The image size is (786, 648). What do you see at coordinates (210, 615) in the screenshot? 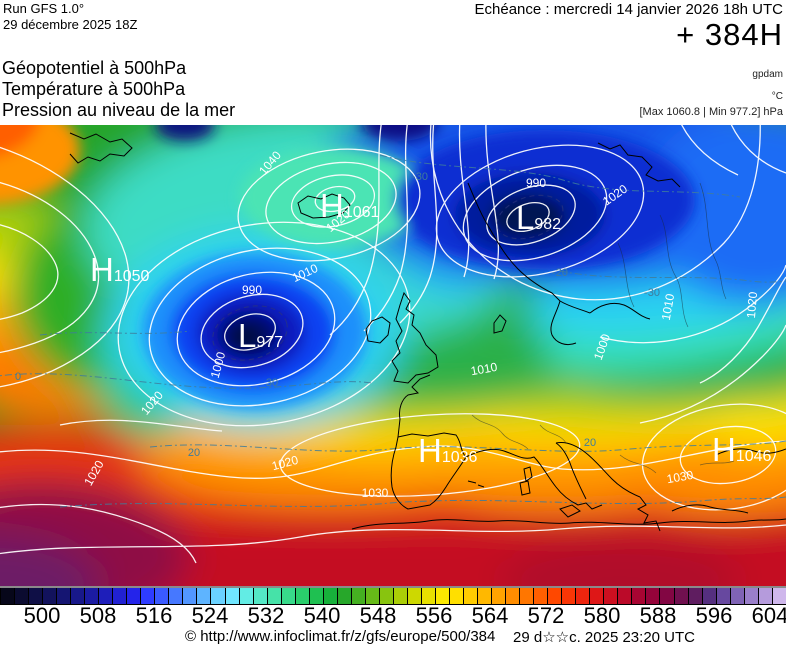
I see `colorbar-tick-label: 524` at bounding box center [210, 615].